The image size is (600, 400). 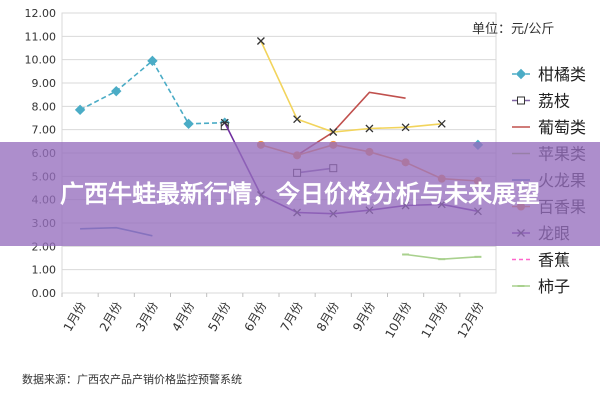 What do you see at coordinates (562, 127) in the screenshot?
I see `legend-label: 葡萄类` at bounding box center [562, 127].